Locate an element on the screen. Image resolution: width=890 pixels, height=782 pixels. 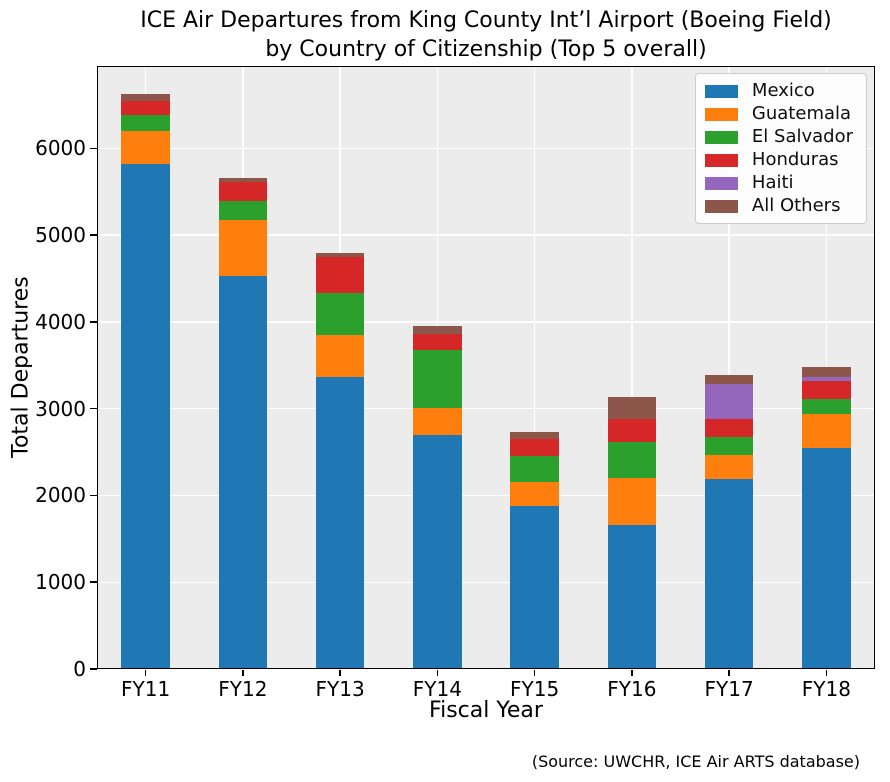
v-gridline-fy16 is located at coordinates (632, 367).